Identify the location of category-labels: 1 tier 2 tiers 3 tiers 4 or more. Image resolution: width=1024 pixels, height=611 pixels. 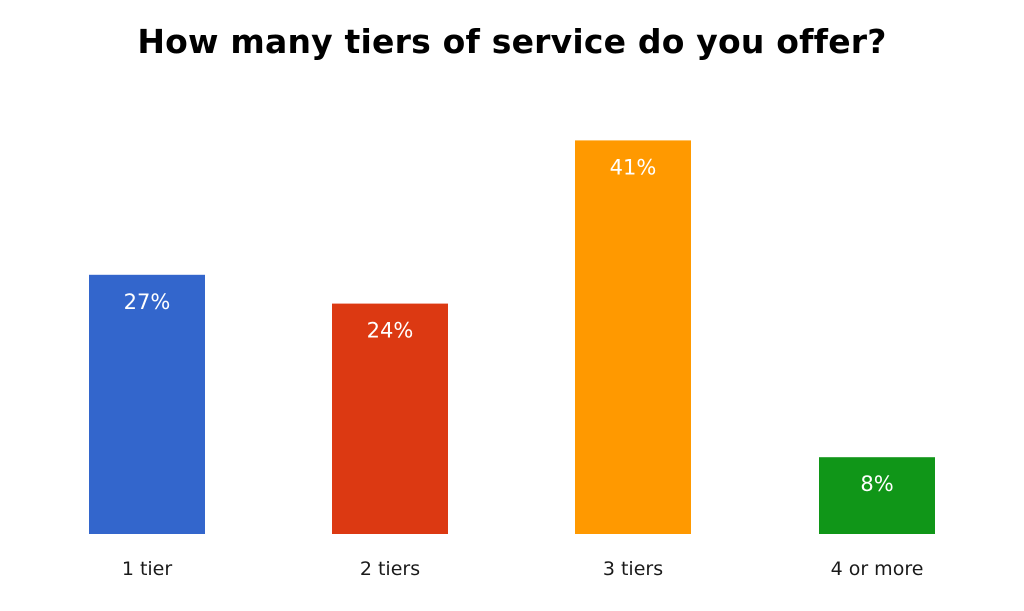
(523, 569).